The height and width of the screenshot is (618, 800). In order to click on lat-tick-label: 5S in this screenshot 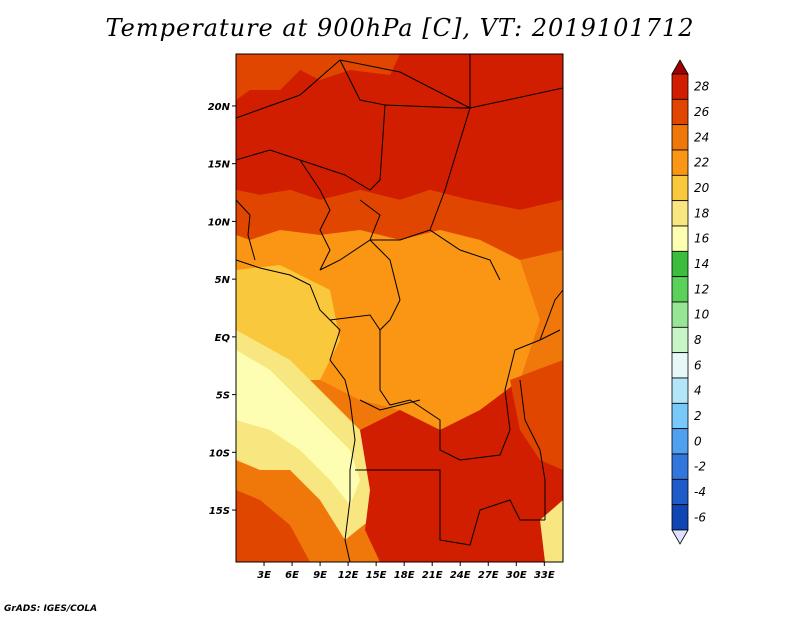, I will do `click(223, 396)`.